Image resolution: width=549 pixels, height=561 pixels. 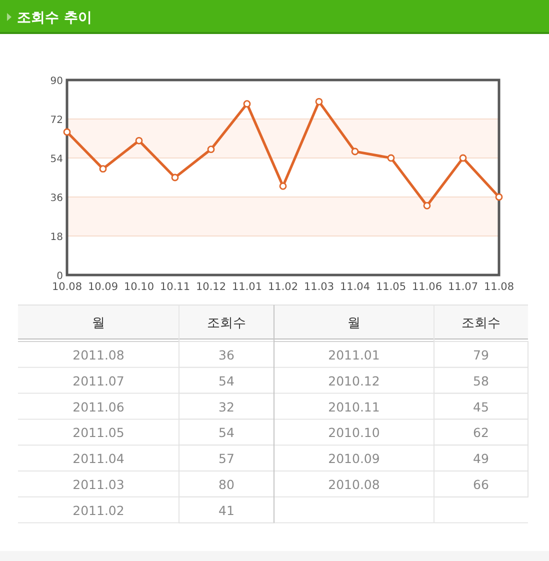 What do you see at coordinates (226, 510) in the screenshot?
I see `data-label: 41` at bounding box center [226, 510].